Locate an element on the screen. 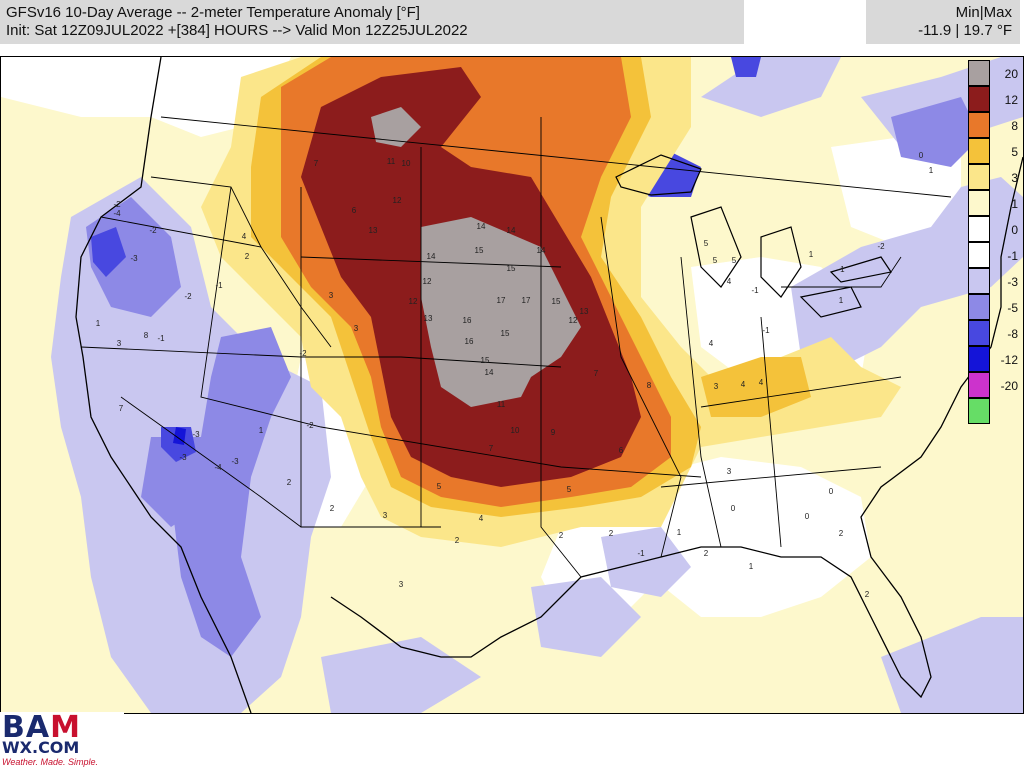  anomaly-extreme-montana is located at coordinates (396, 127).